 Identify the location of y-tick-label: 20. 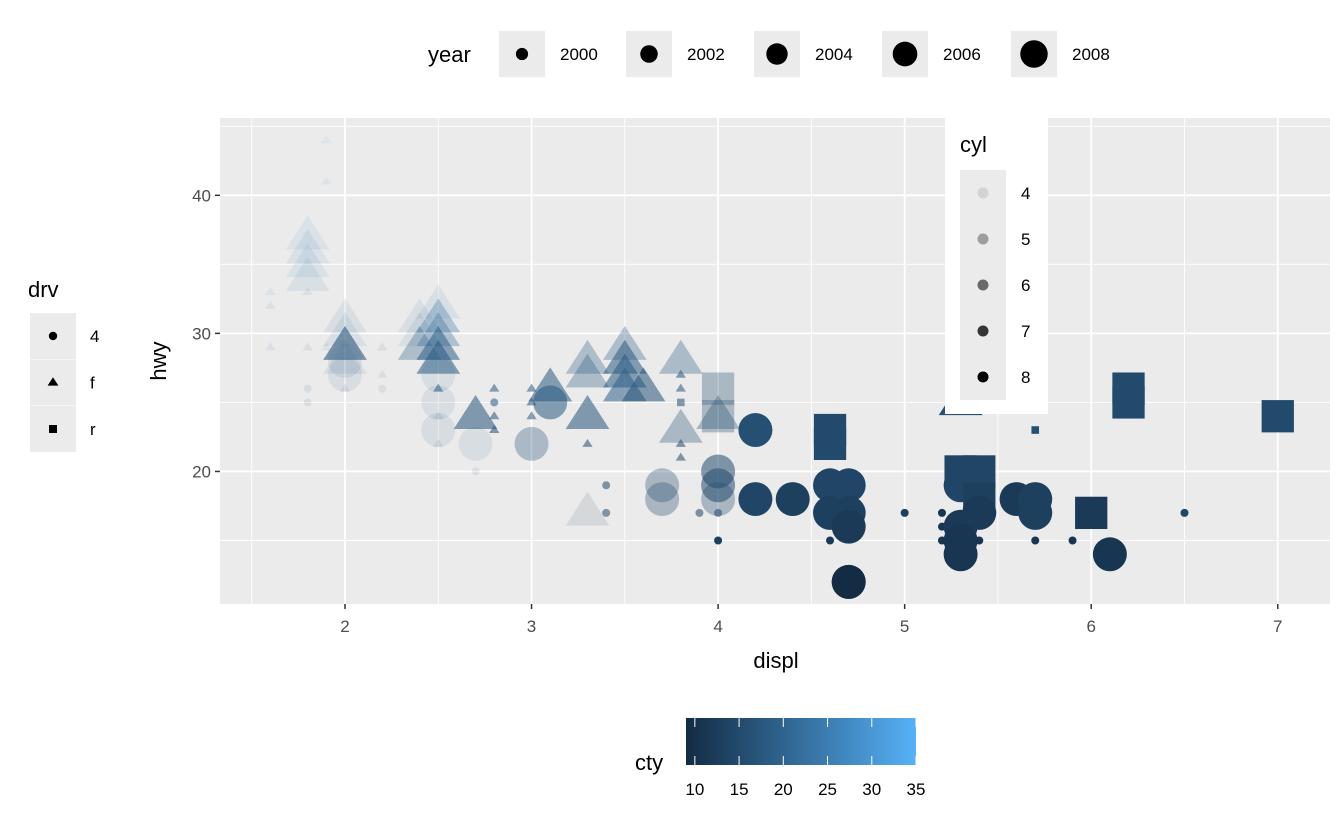
(201, 471).